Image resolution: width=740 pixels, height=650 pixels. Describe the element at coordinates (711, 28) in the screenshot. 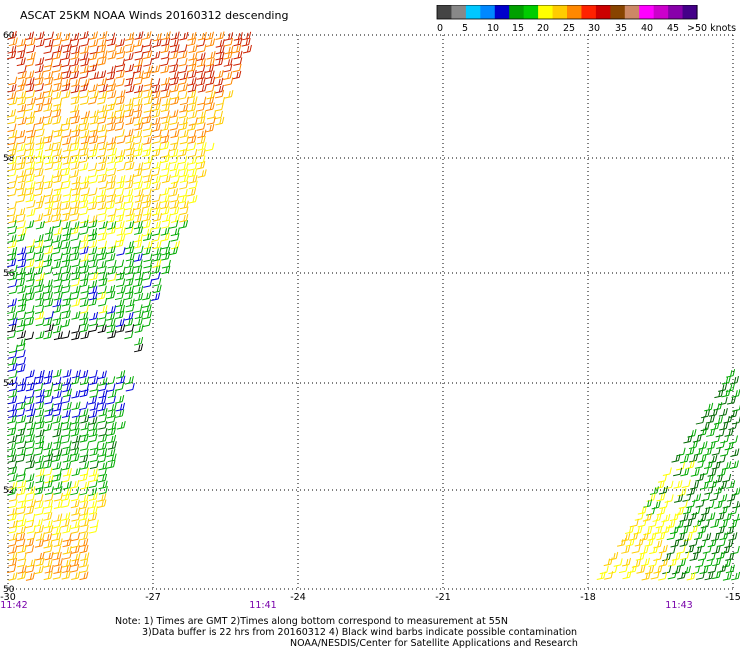

I see `colorbar-label: >50 knots` at that location.